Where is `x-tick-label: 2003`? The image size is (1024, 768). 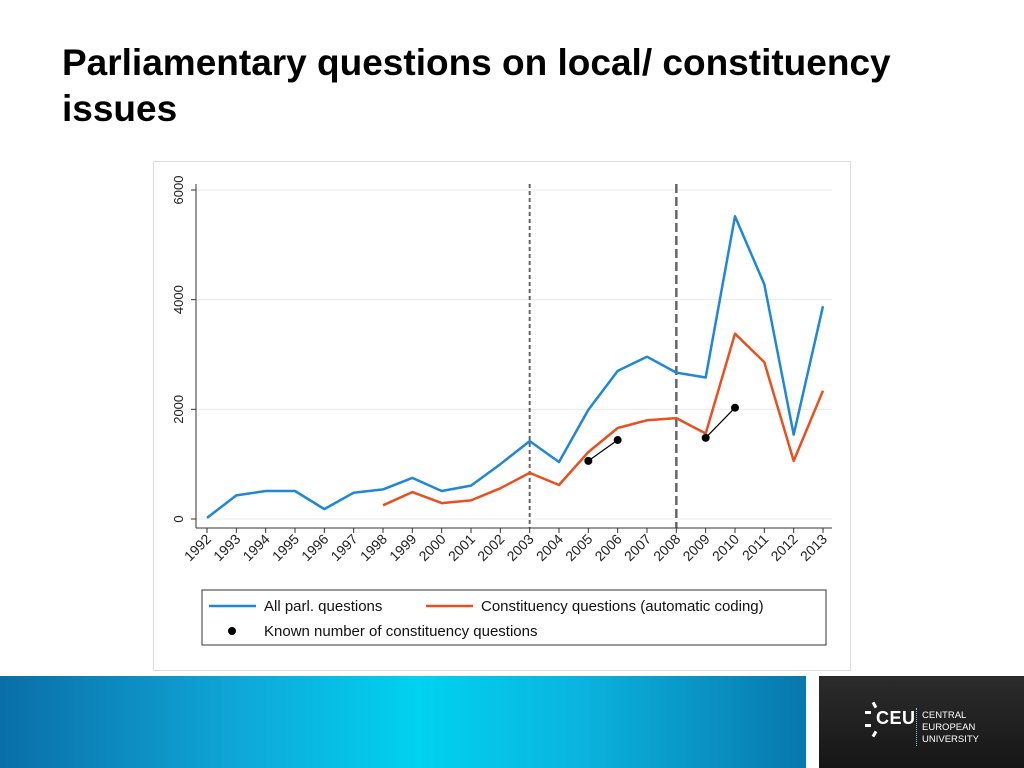
x-tick-label: 2003 is located at coordinates (519, 547).